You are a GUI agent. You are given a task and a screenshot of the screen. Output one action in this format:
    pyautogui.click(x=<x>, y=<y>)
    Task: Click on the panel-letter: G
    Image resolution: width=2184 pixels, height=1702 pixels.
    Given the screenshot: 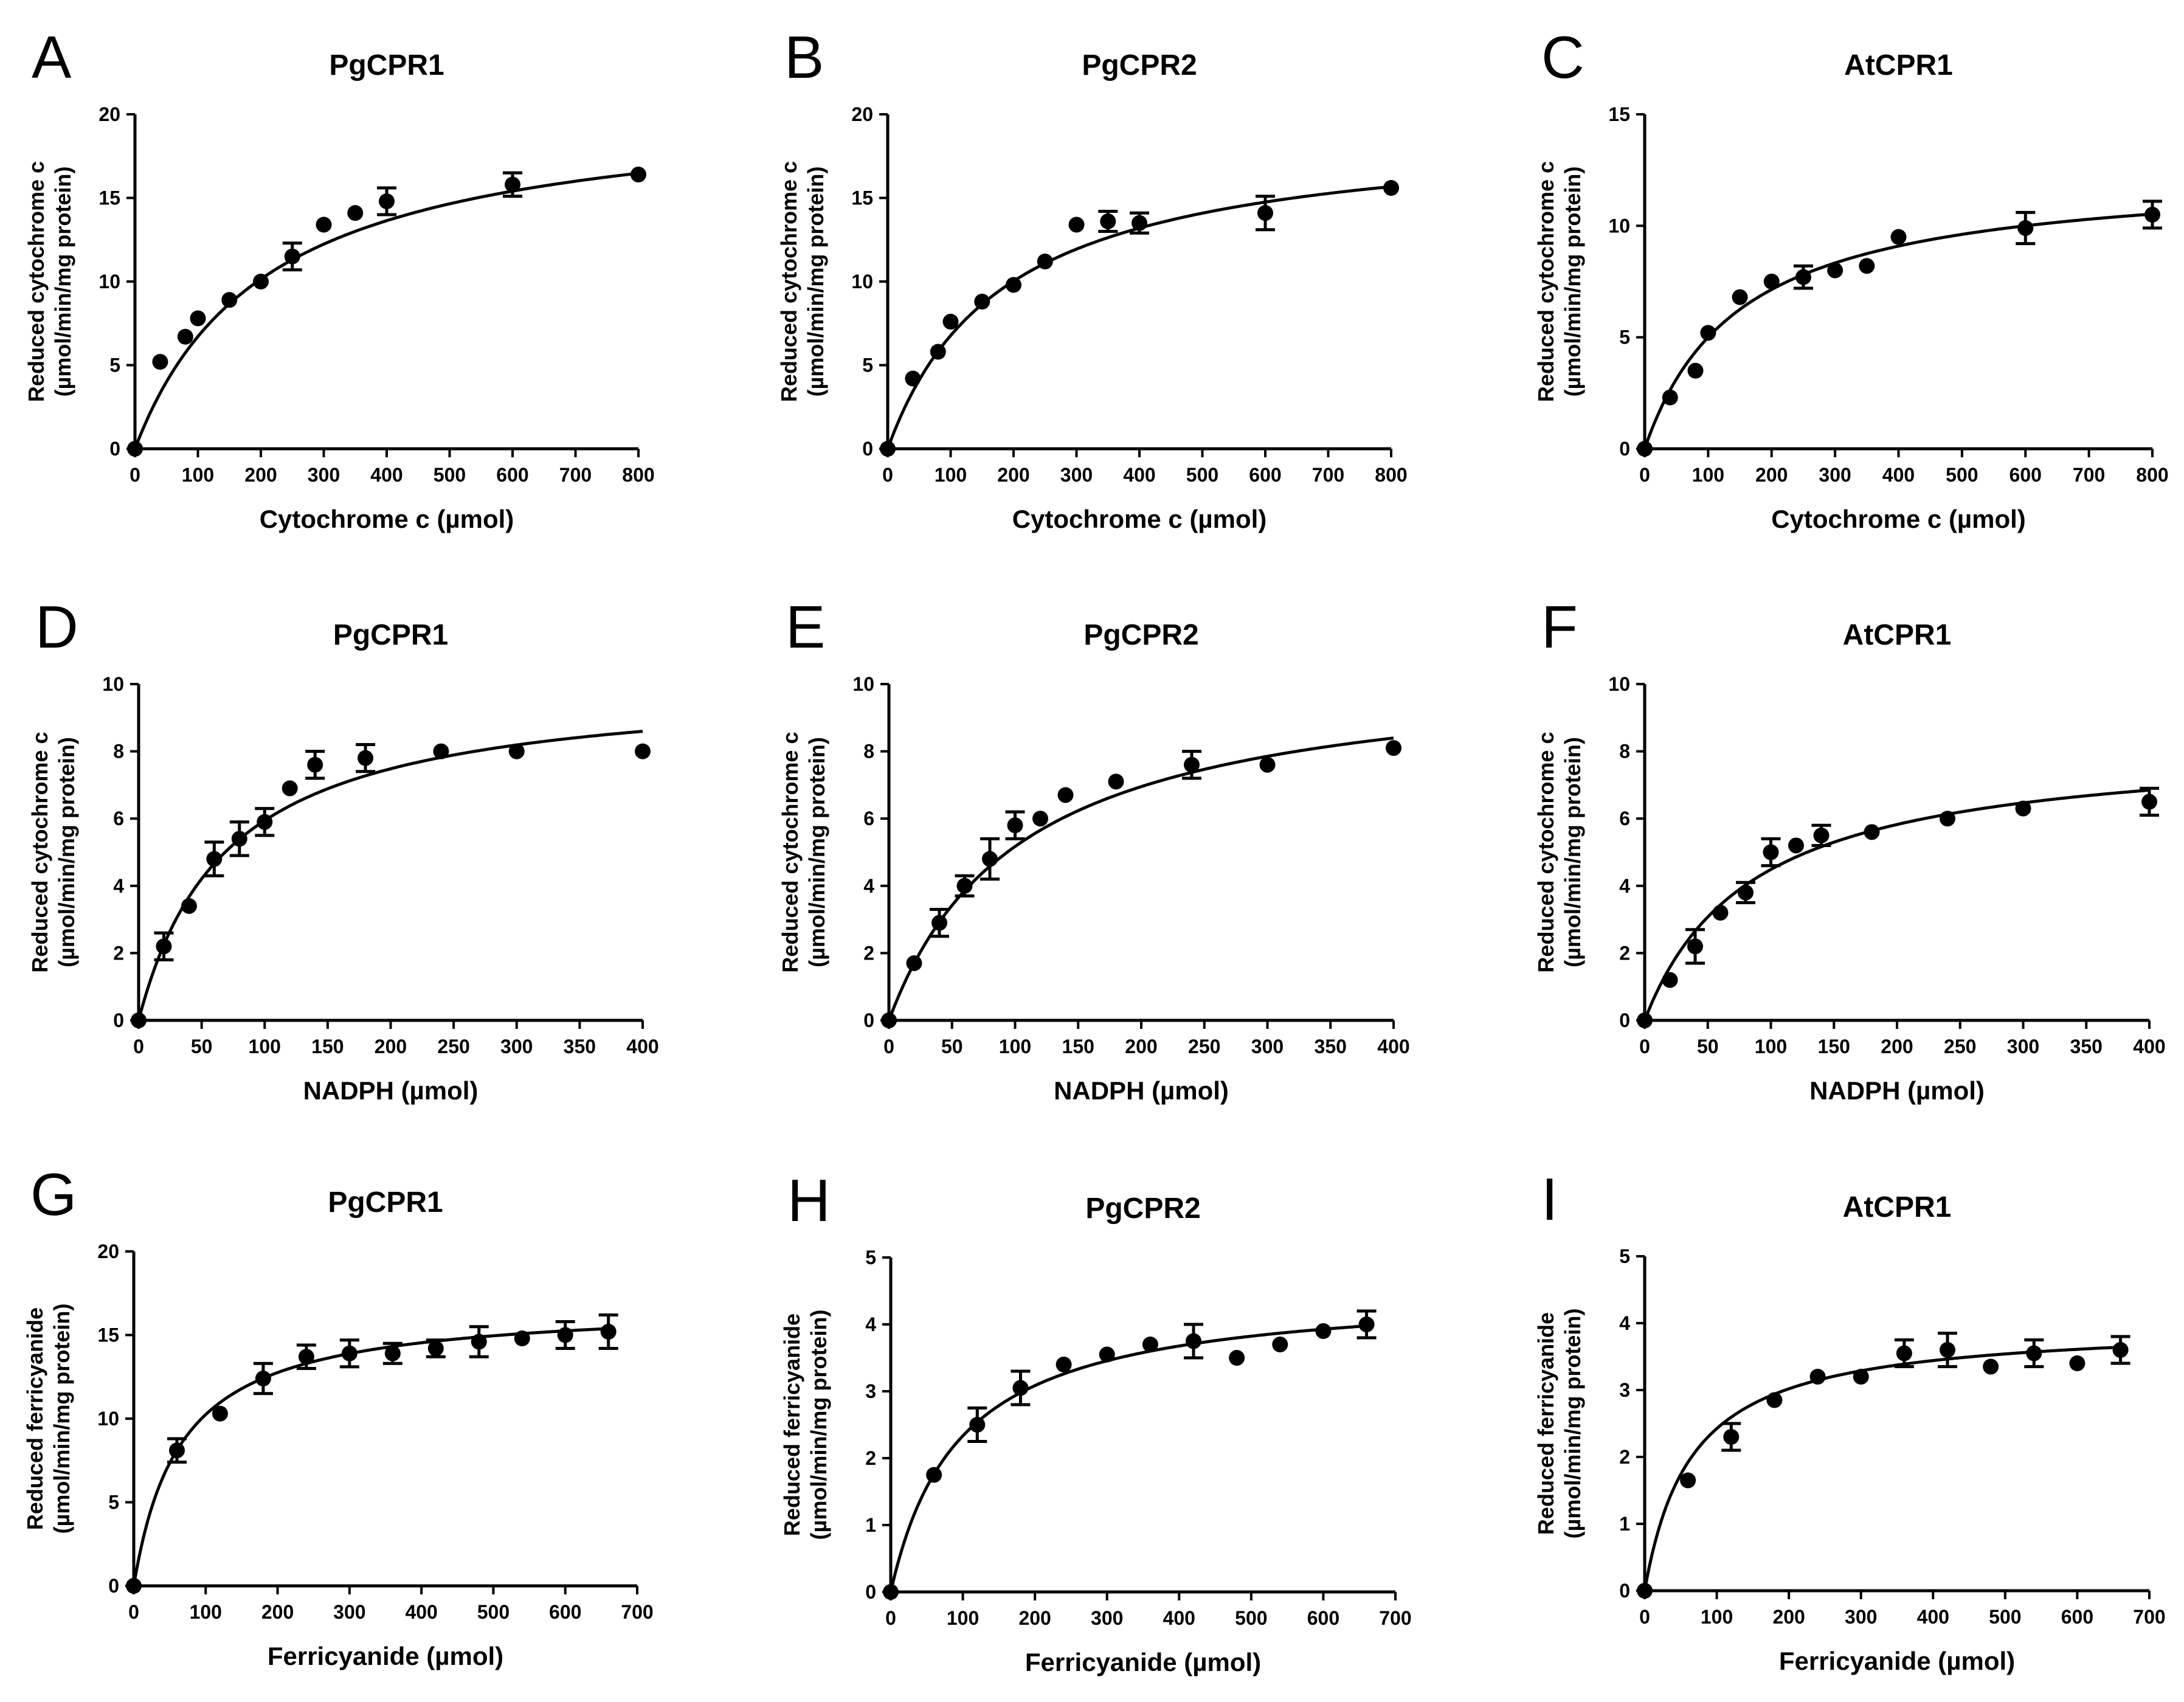 What is the action you would take?
    pyautogui.click(x=53, y=1194)
    